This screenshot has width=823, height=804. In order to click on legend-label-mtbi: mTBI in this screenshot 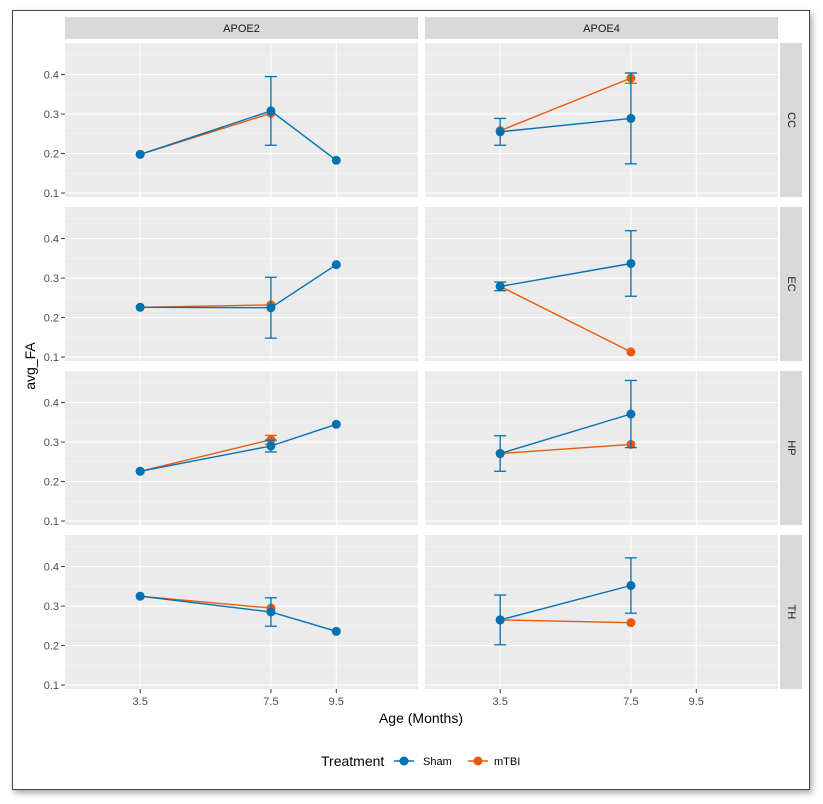, I will do `click(507, 762)`.